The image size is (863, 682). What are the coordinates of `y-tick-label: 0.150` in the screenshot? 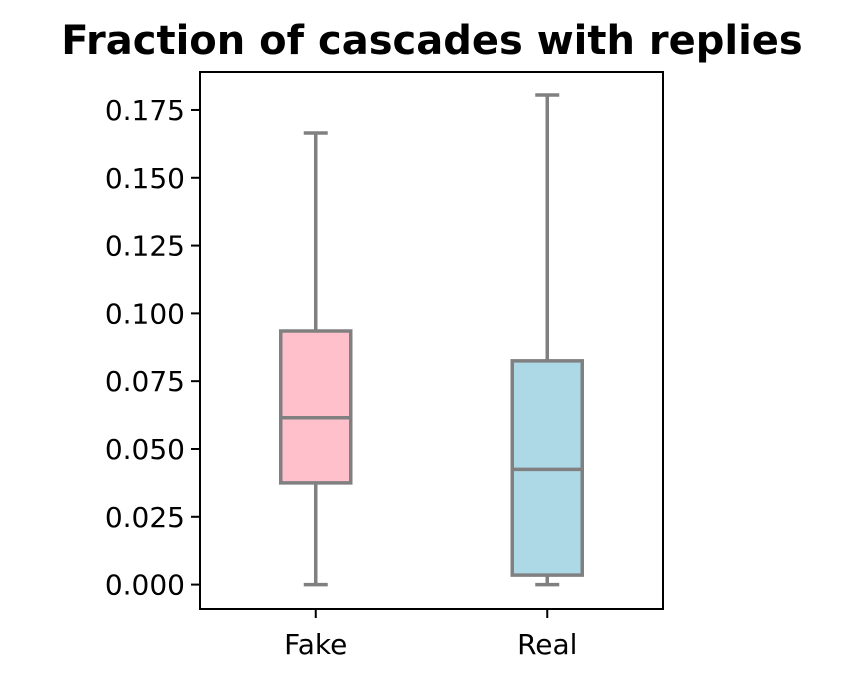 It's located at (145, 178).